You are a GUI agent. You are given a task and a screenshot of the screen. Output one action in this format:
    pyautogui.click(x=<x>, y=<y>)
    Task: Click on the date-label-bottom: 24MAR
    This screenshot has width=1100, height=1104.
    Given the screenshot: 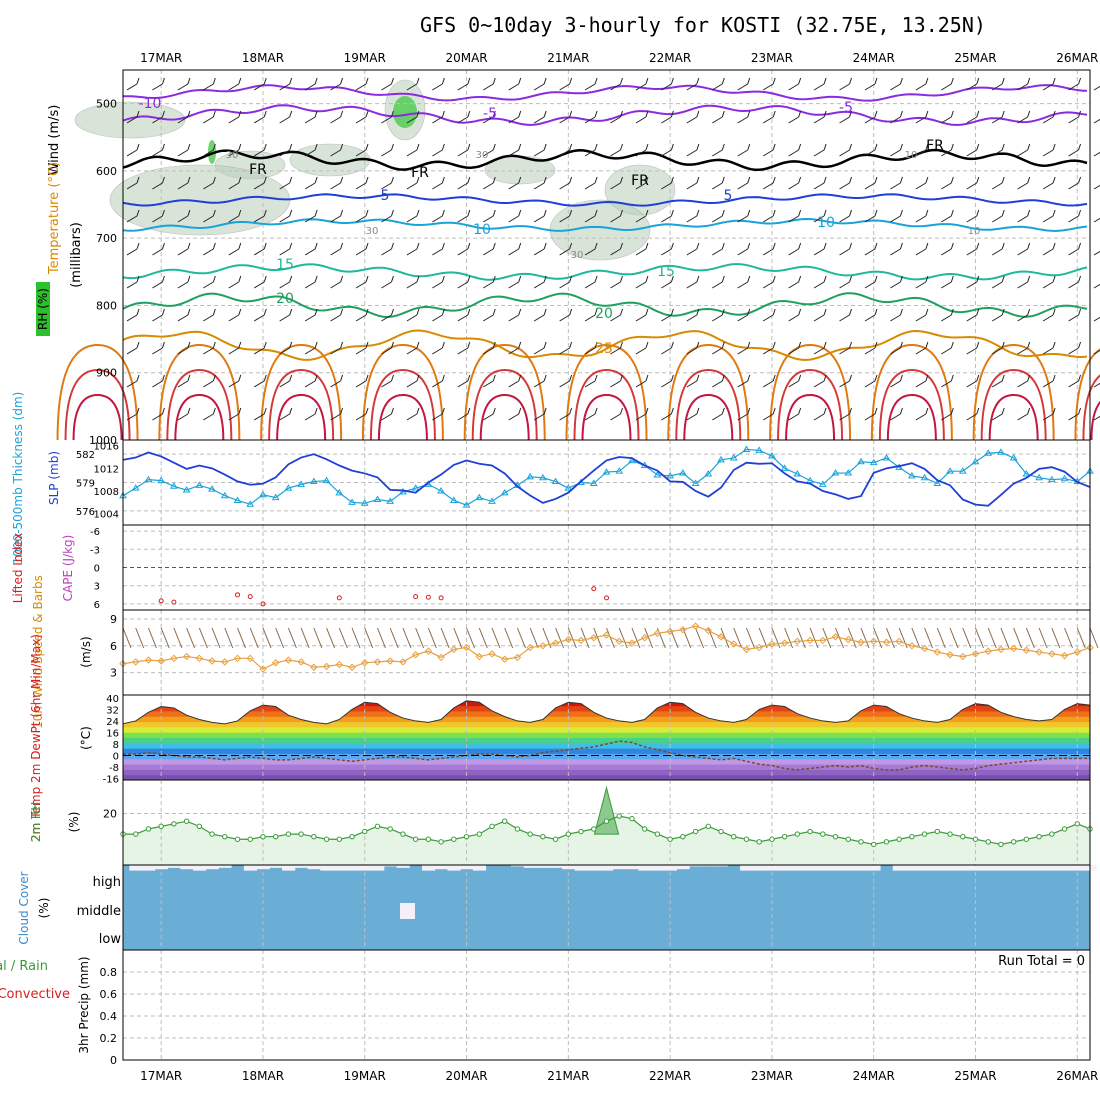 What is the action you would take?
    pyautogui.click(x=874, y=1076)
    